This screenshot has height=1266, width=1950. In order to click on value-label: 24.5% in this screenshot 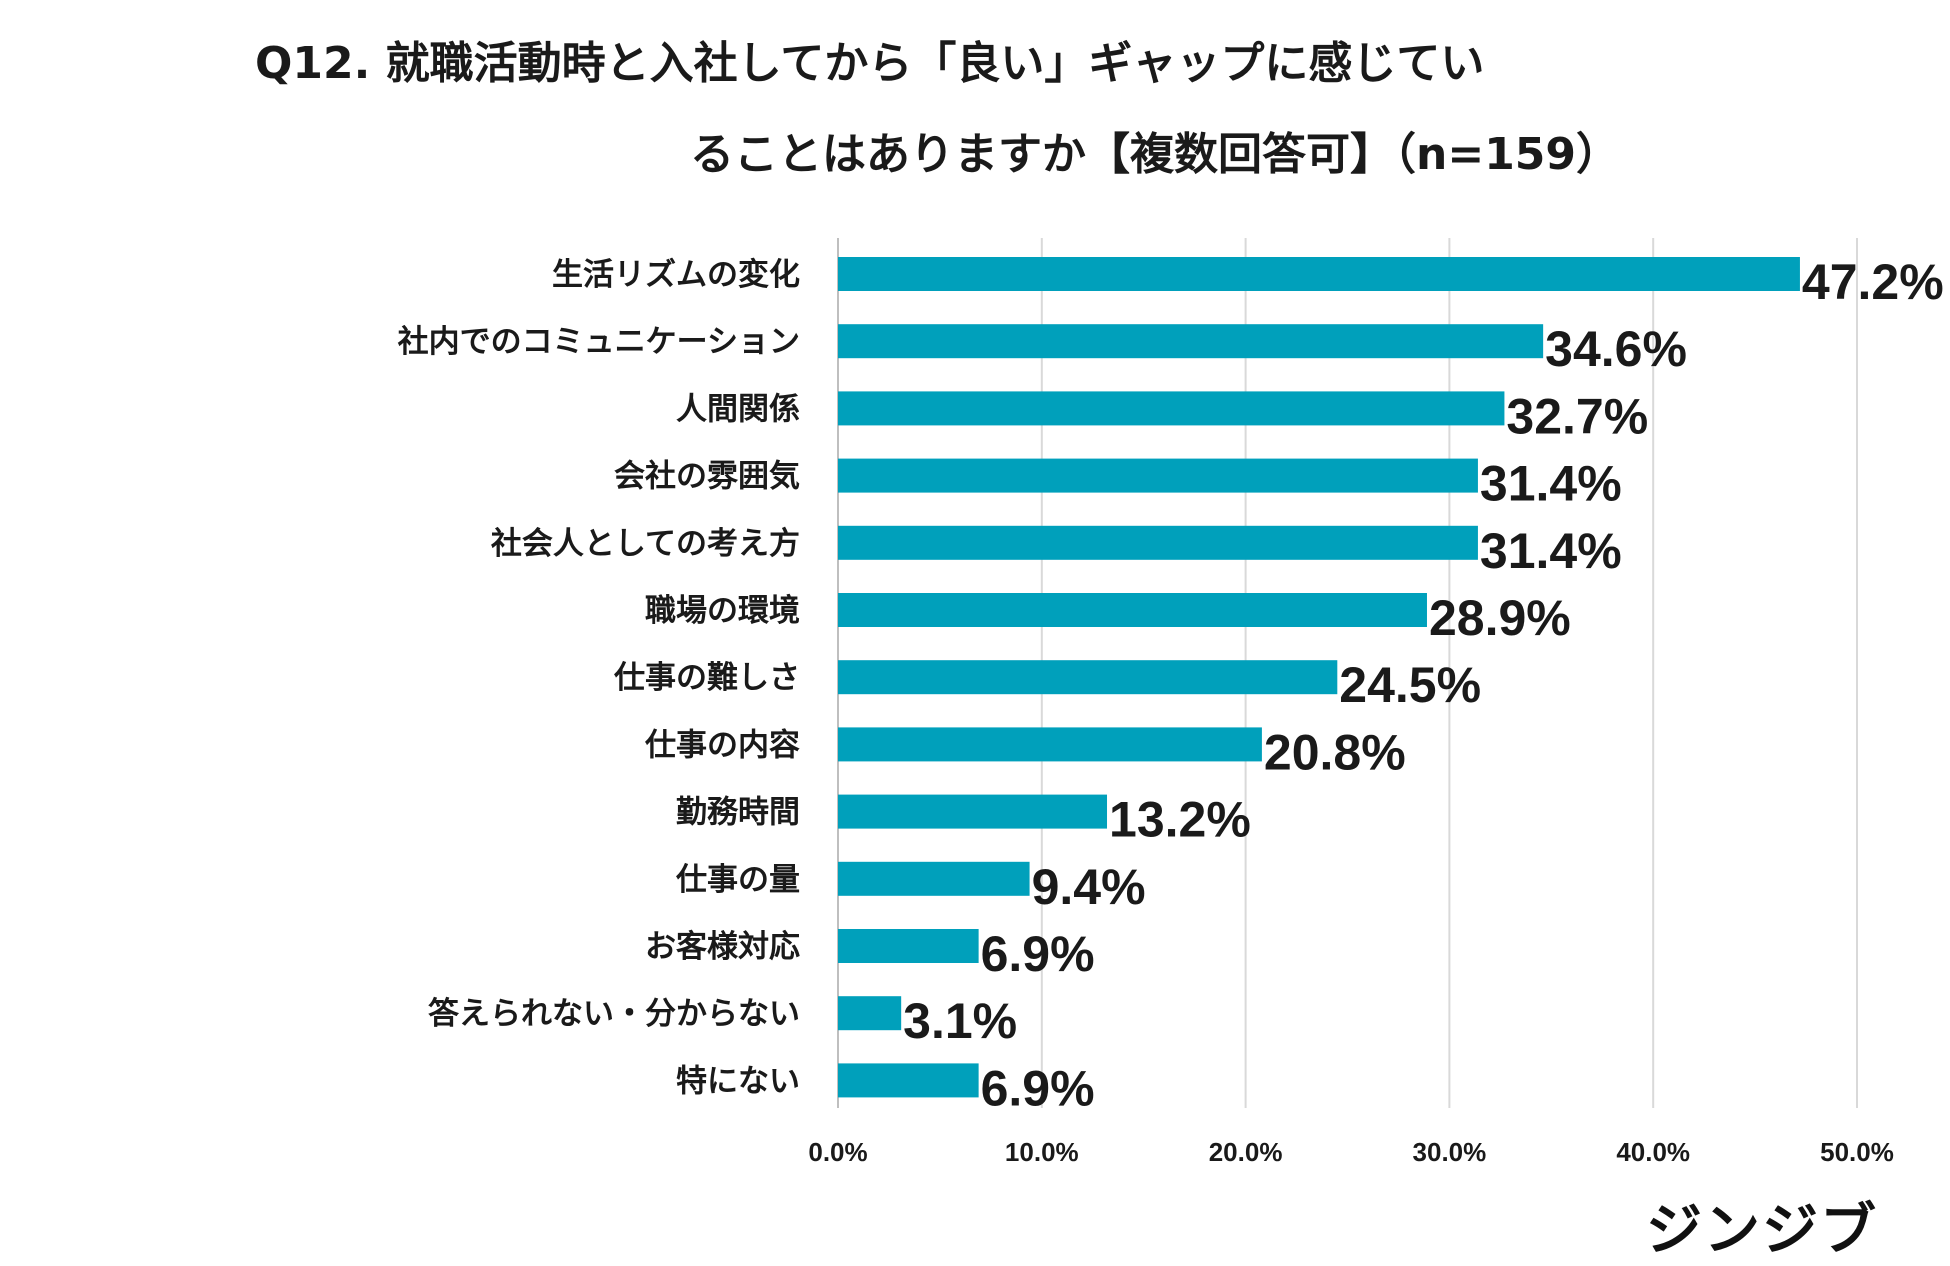, I will do `click(1410, 685)`.